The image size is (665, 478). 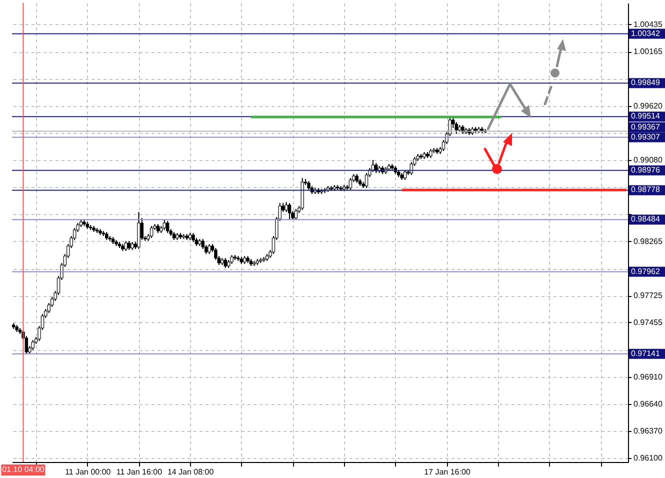 What do you see at coordinates (648, 241) in the screenshot?
I see `y-tick-label: 0.98265` at bounding box center [648, 241].